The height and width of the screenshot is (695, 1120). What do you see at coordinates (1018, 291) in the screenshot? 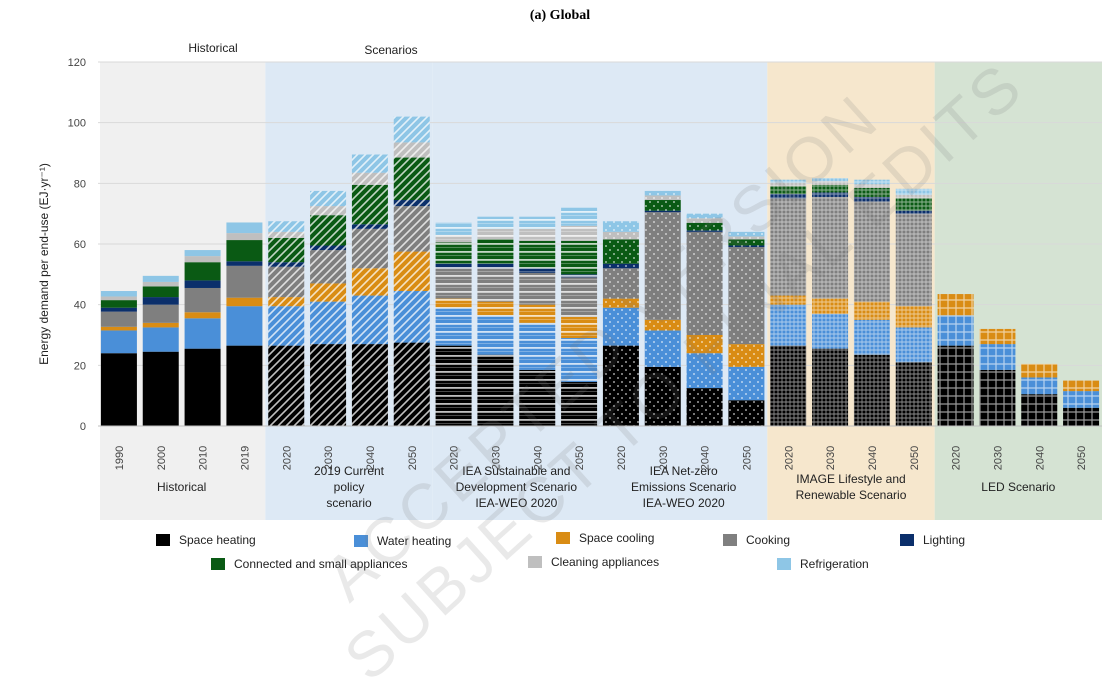
I see `group-background` at bounding box center [1018, 291].